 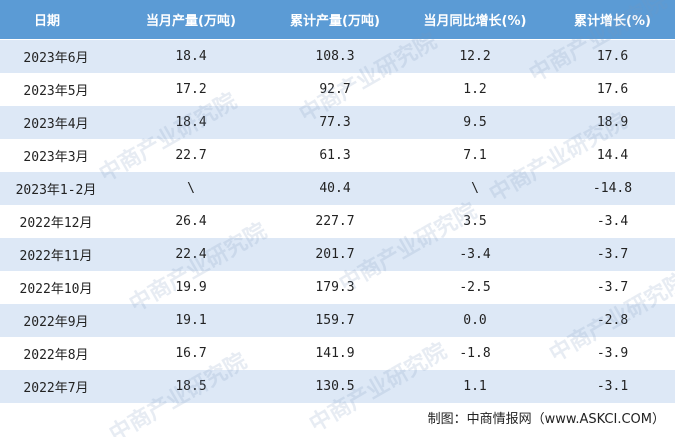 I want to click on table-row: 2022年10月 19.9 179.3 -2.5 -3.7, so click(x=337, y=287).